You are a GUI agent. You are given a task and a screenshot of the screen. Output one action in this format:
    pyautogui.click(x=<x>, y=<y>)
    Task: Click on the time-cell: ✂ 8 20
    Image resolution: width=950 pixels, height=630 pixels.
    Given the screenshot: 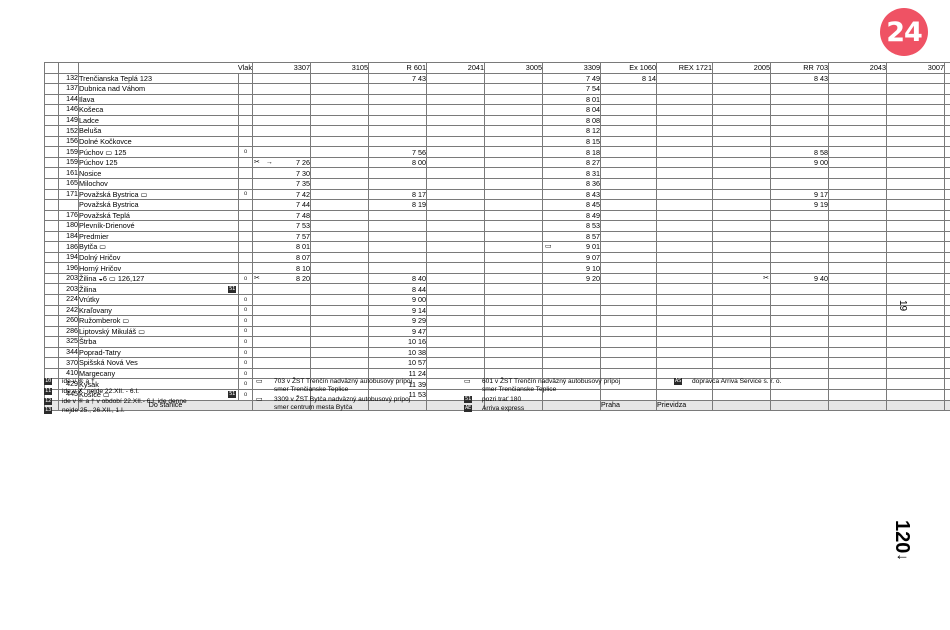 What is the action you would take?
    pyautogui.click(x=282, y=278)
    